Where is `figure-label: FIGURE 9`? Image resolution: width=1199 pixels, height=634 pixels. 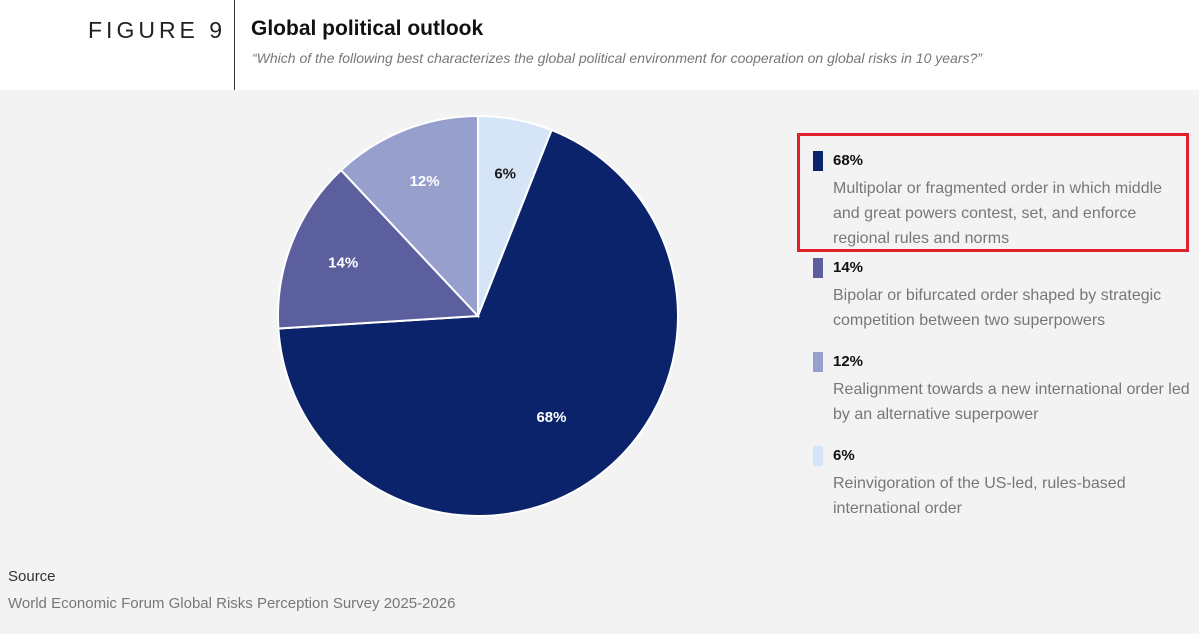 figure-label: FIGURE 9 is located at coordinates (157, 30).